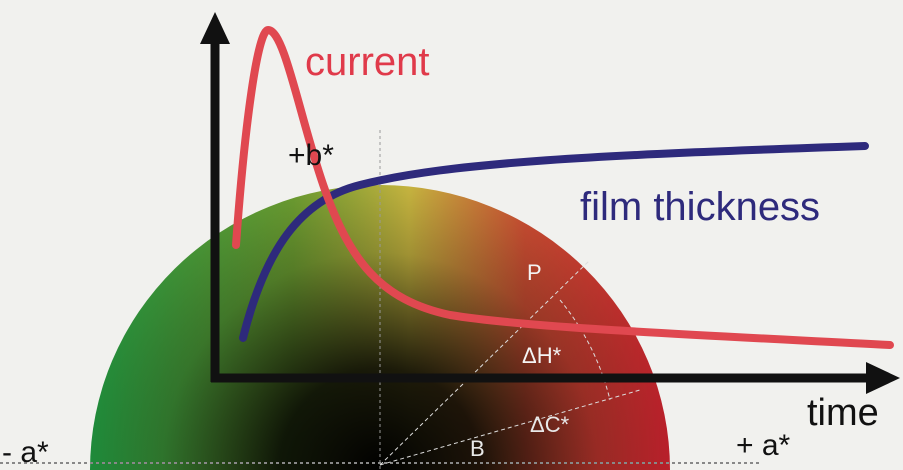  Describe the element at coordinates (25, 452) in the screenshot. I see `minus-a-label: - a*` at that location.